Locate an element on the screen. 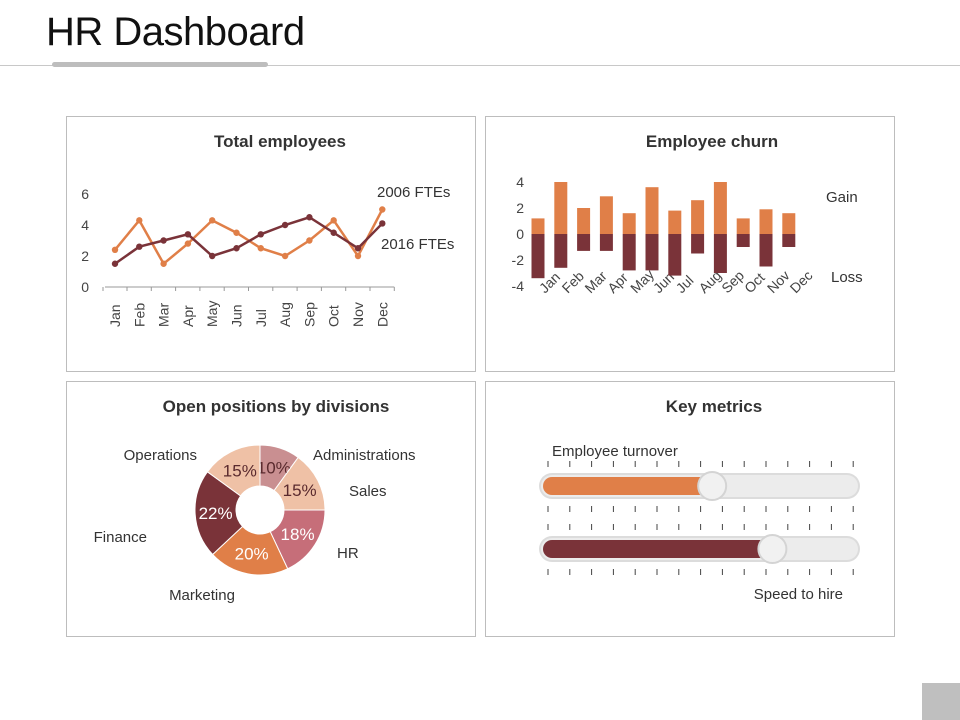 This screenshot has width=960, height=720. slider-fill is located at coordinates (658, 549).